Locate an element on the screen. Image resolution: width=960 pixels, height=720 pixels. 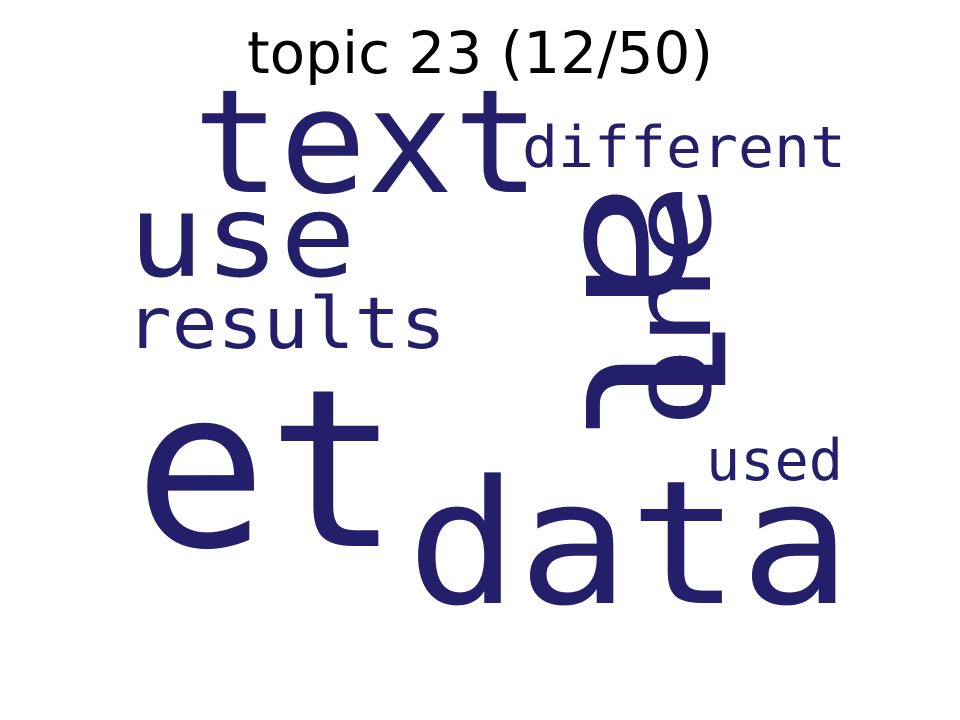
word-use: use is located at coordinates (242, 236).